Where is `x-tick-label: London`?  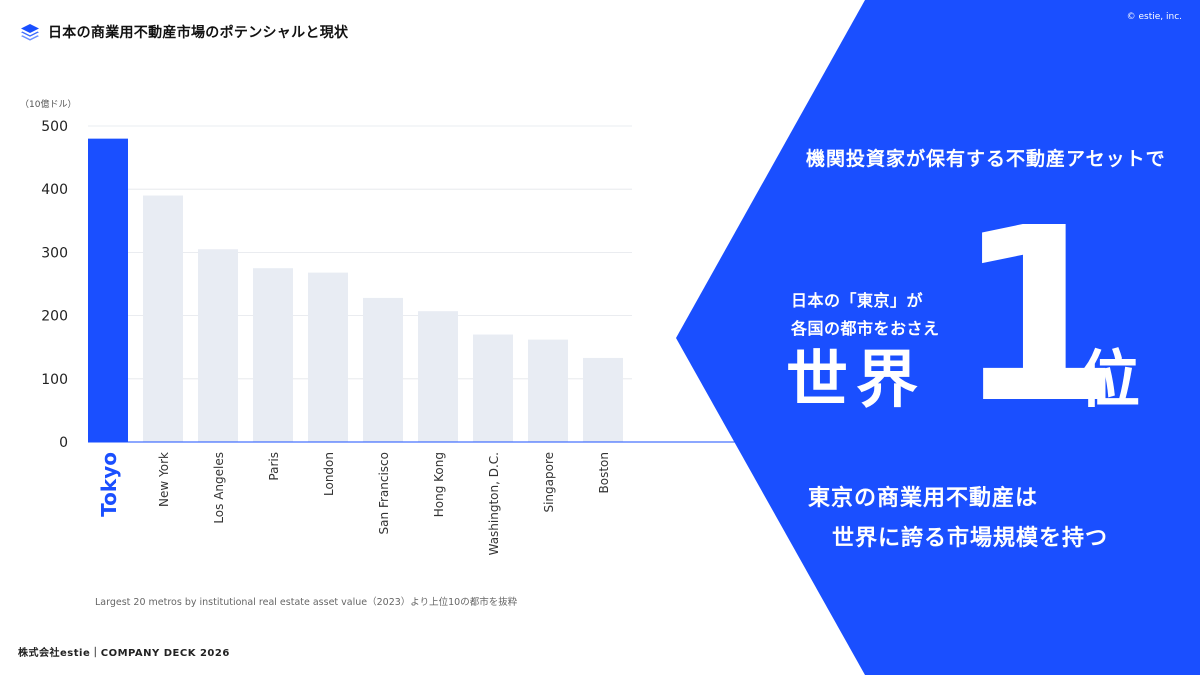
x-tick-label: London is located at coordinates (329, 474).